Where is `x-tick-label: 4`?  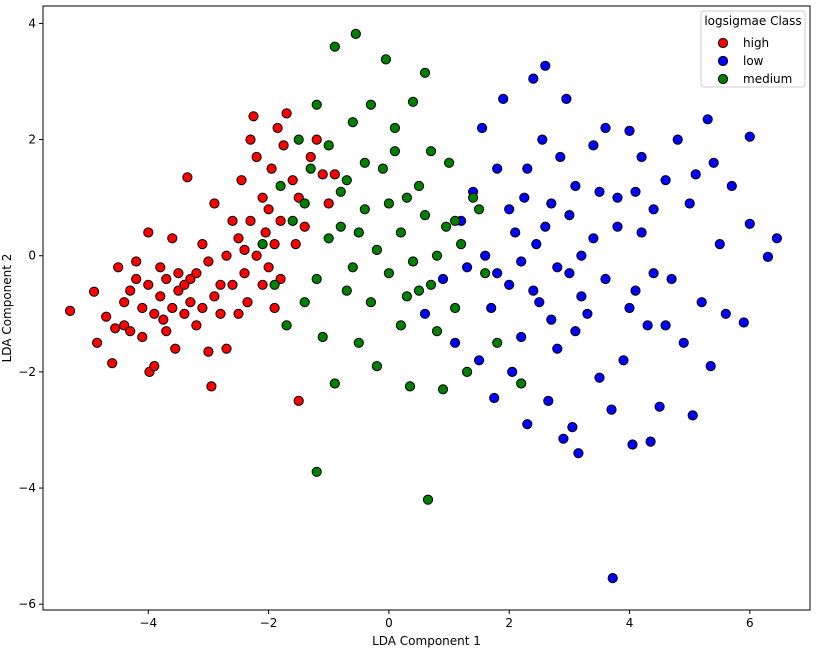 x-tick-label: 4 is located at coordinates (630, 623).